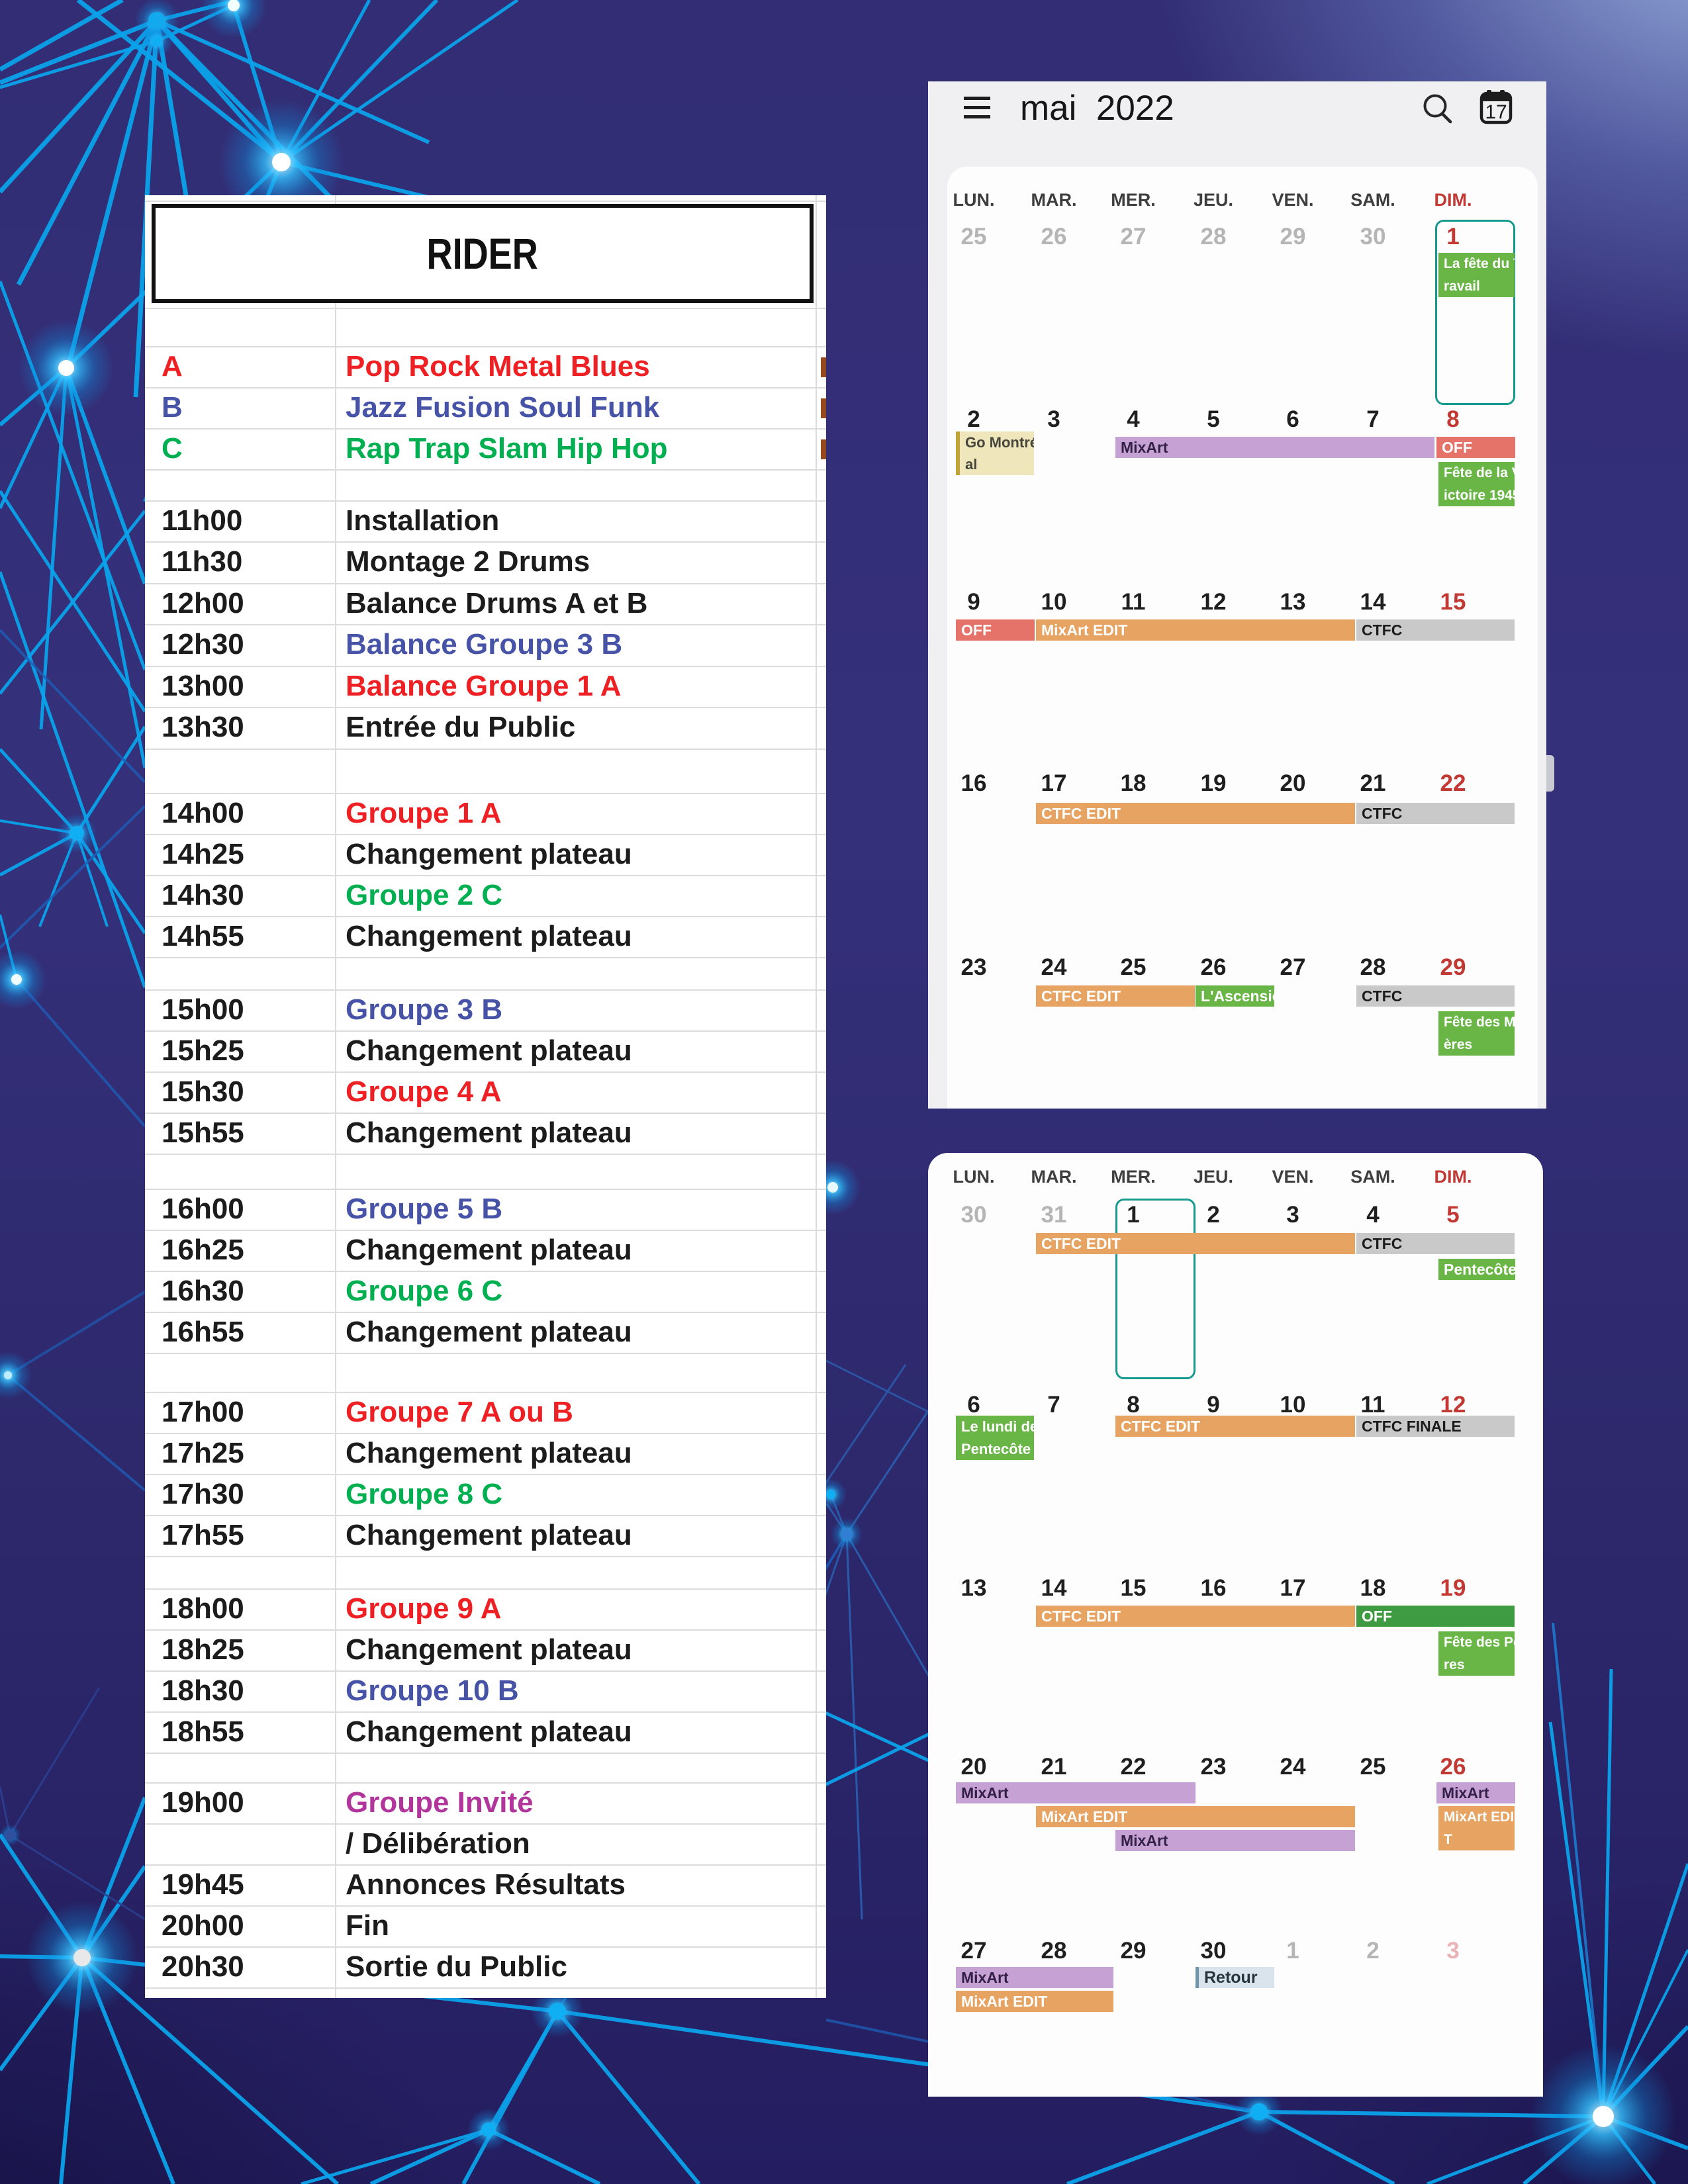 The width and height of the screenshot is (1688, 2184). Describe the element at coordinates (1496, 112) in the screenshot. I see `svg-text: 17` at that location.